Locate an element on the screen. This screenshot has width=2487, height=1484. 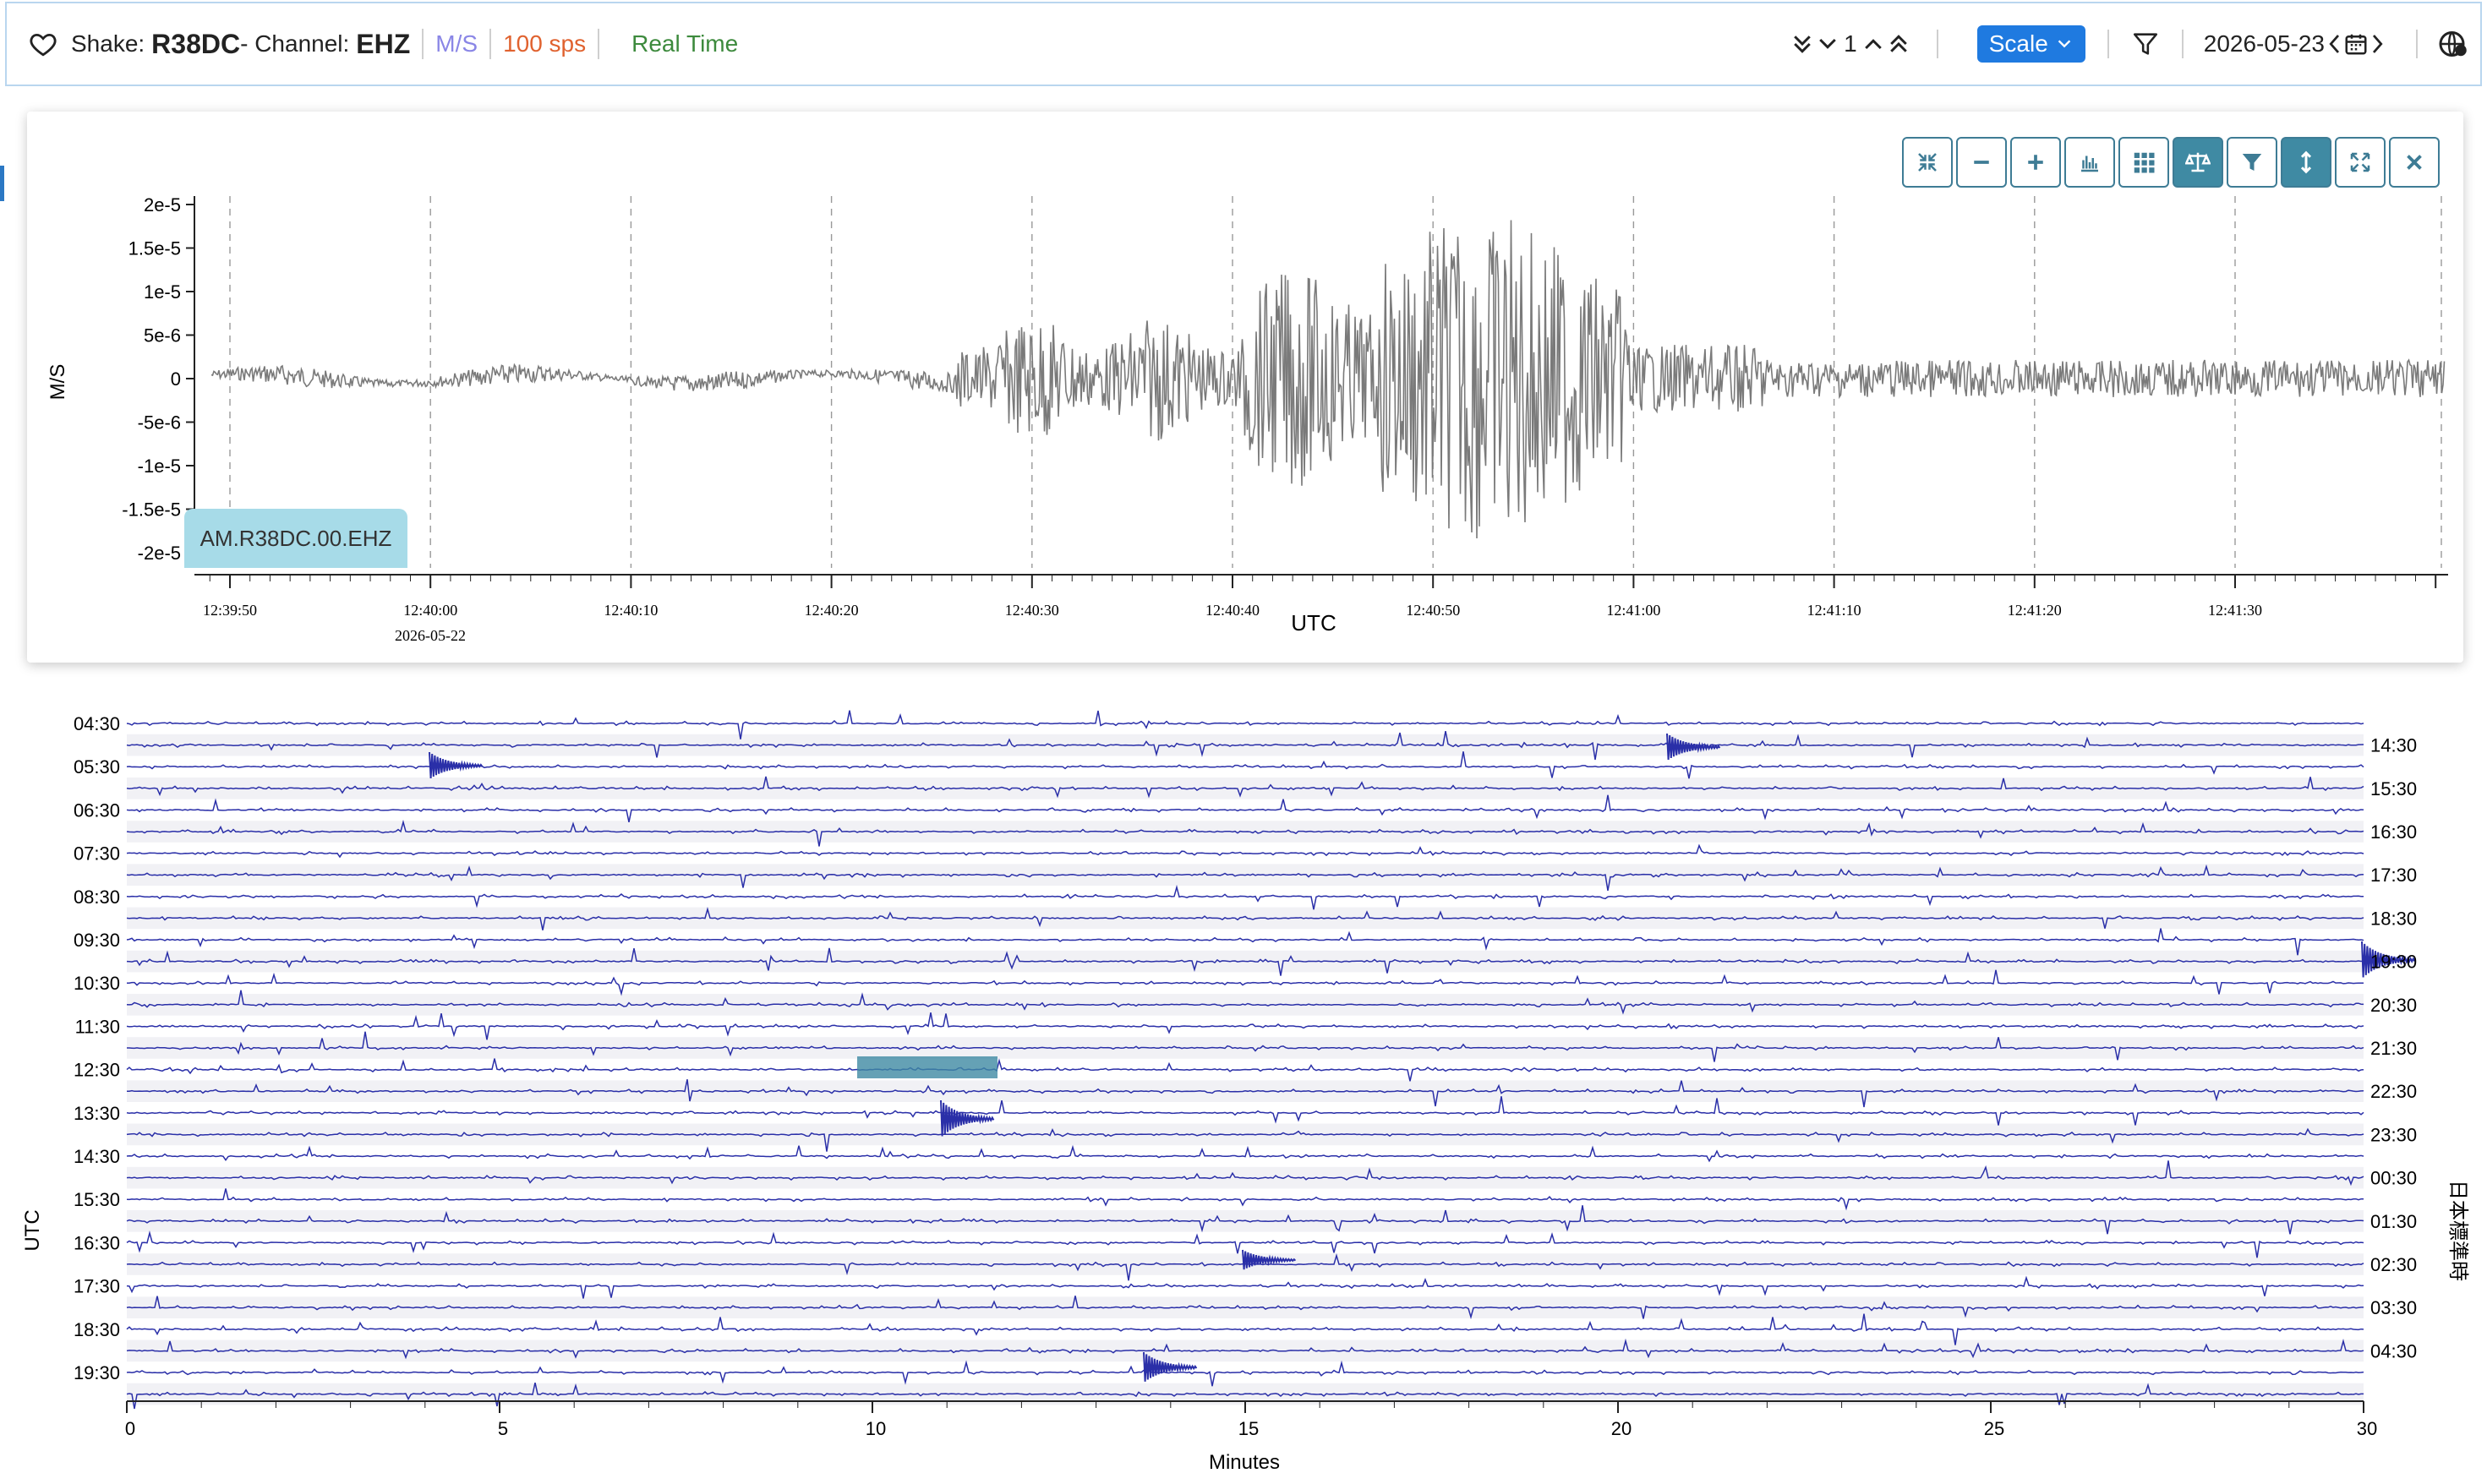
double-chevron-up-icon is located at coordinates (1899, 44).